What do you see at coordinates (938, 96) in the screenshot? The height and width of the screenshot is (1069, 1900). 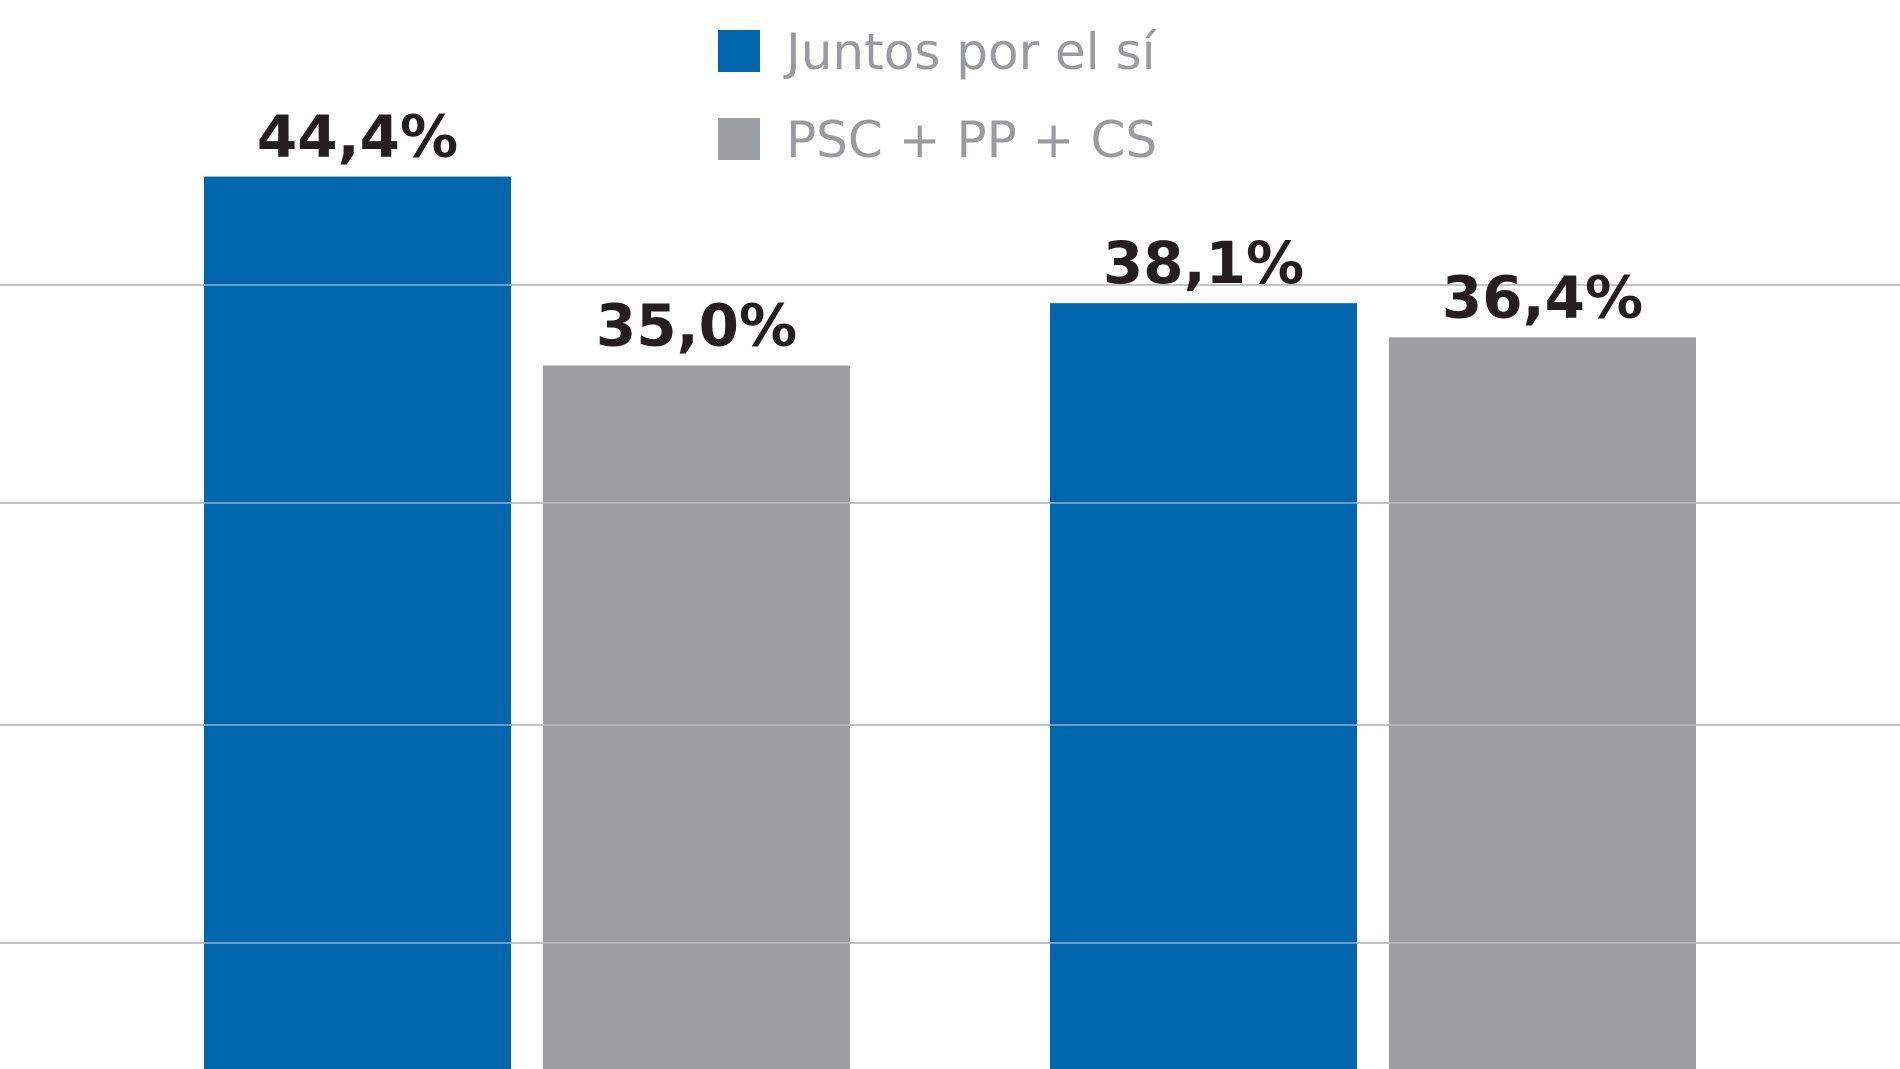 I see `legend: Juntos por el sí PSC + PP + CS` at bounding box center [938, 96].